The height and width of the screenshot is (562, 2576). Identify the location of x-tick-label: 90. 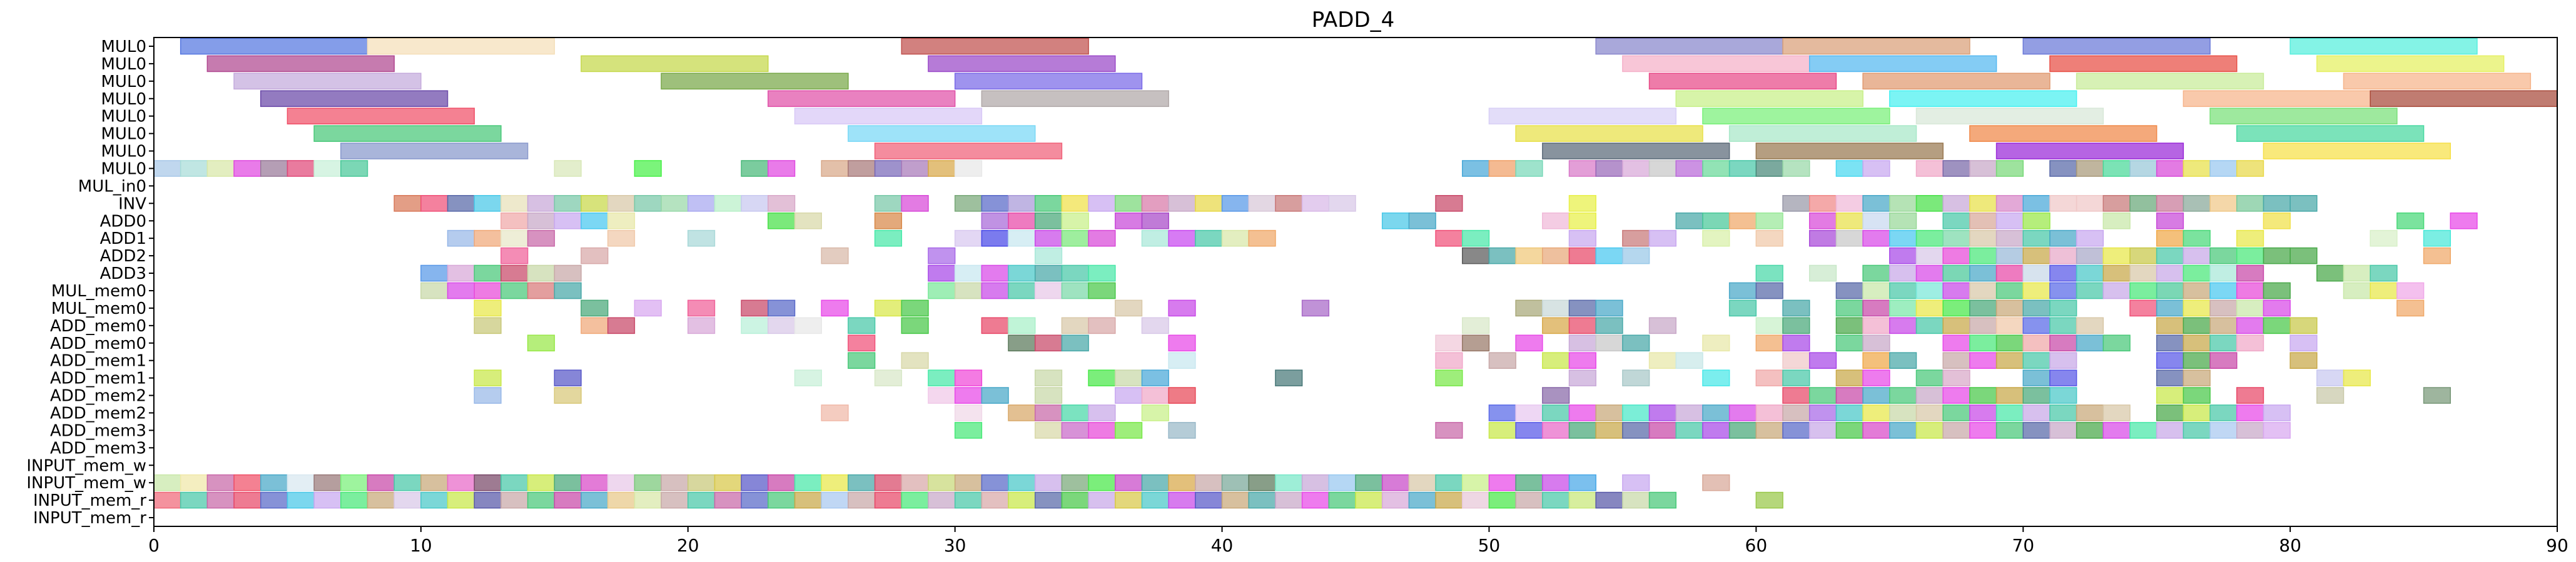
(2557, 545).